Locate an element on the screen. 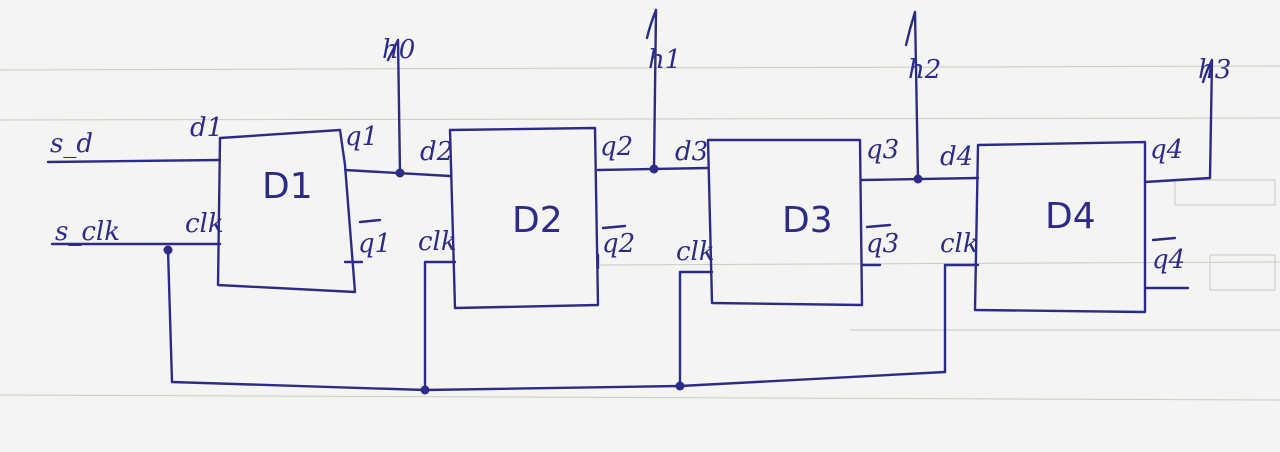 The height and width of the screenshot is (452, 1280). flipflop-d2-box is located at coordinates (524, 218).